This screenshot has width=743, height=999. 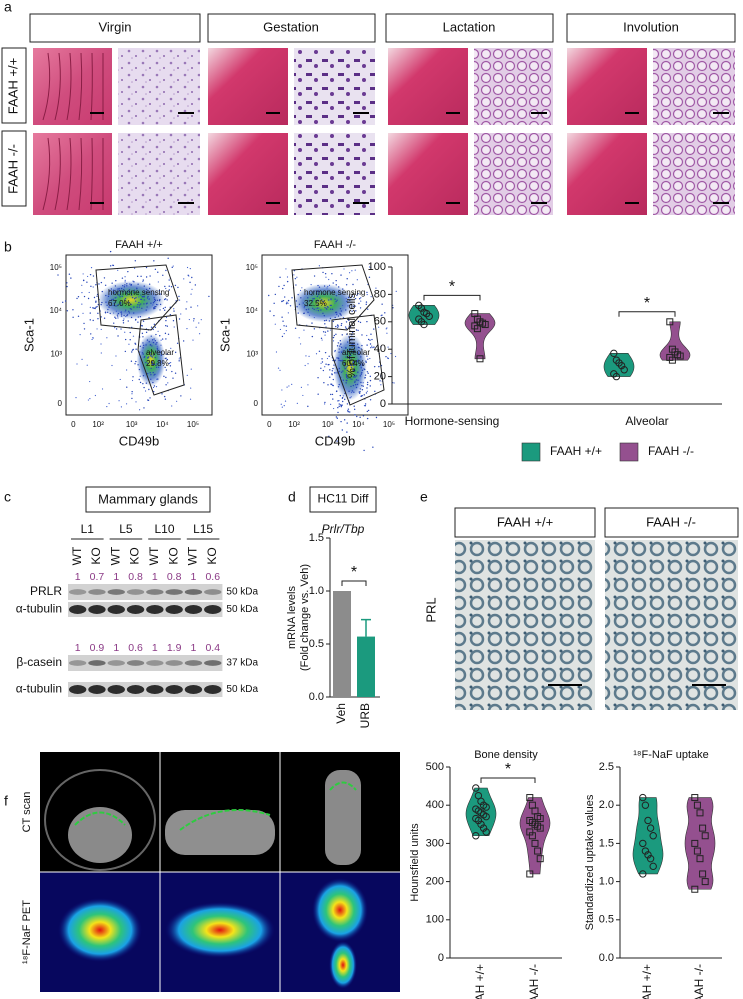 I want to click on genotype-label: WT, so click(x=154, y=555).